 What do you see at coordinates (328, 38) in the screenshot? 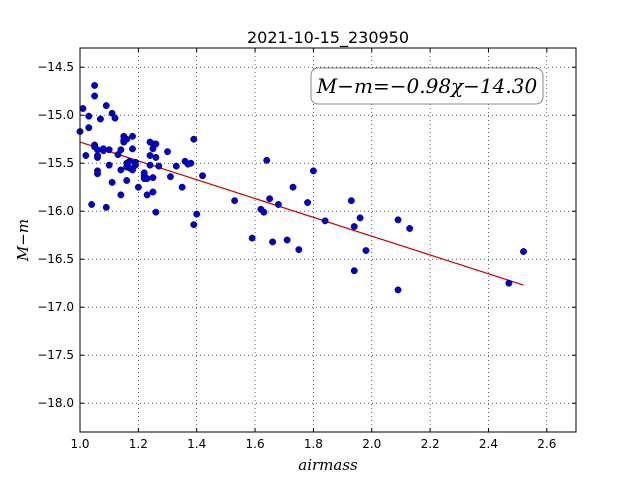
I see `chart-title: 2021-10-15_230950` at bounding box center [328, 38].